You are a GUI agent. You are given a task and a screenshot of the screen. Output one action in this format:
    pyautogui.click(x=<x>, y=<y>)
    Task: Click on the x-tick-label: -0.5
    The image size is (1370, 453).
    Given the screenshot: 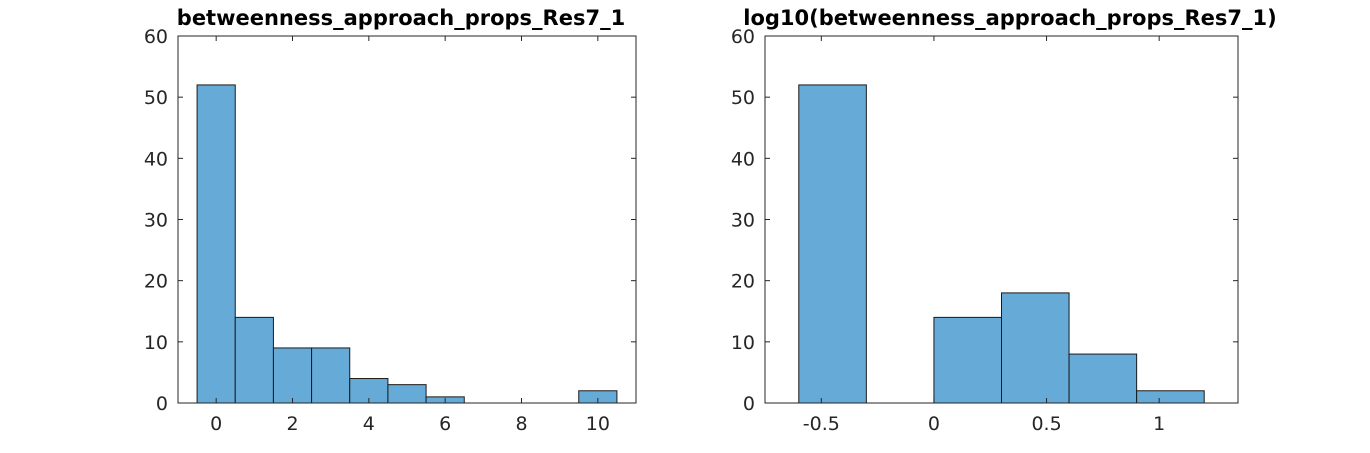 What is the action you would take?
    pyautogui.click(x=821, y=424)
    